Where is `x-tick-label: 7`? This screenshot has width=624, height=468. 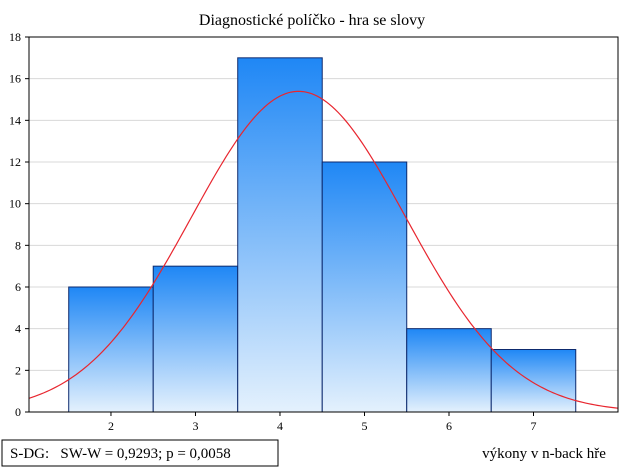
x-tick-label: 7 is located at coordinates (533, 426).